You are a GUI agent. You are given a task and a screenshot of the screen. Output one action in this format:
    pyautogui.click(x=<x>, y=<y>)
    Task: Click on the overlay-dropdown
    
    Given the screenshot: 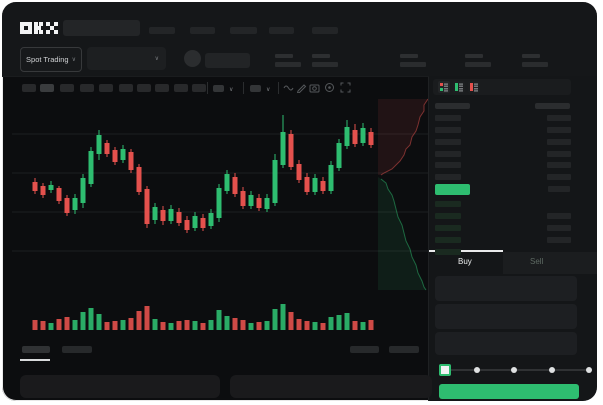 What is the action you would take?
    pyautogui.click(x=255, y=88)
    